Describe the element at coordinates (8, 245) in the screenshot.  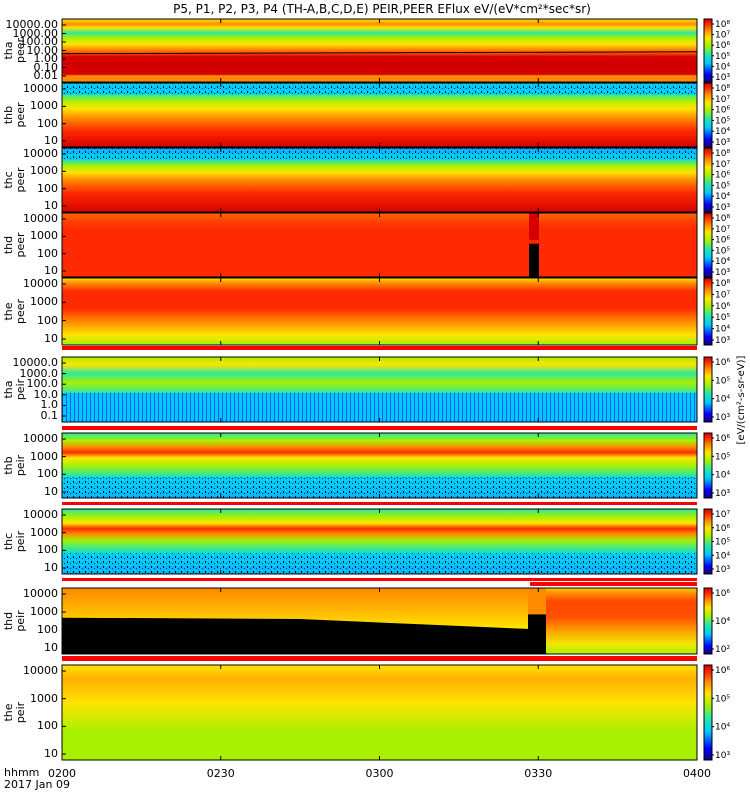
I see `panel-ylabel: thd` at that location.